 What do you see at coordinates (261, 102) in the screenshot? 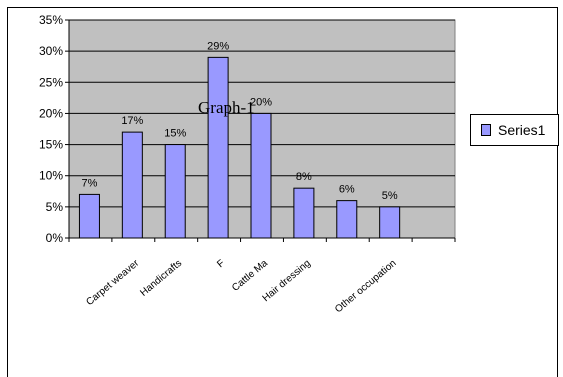
I see `data-label: 20%` at bounding box center [261, 102].